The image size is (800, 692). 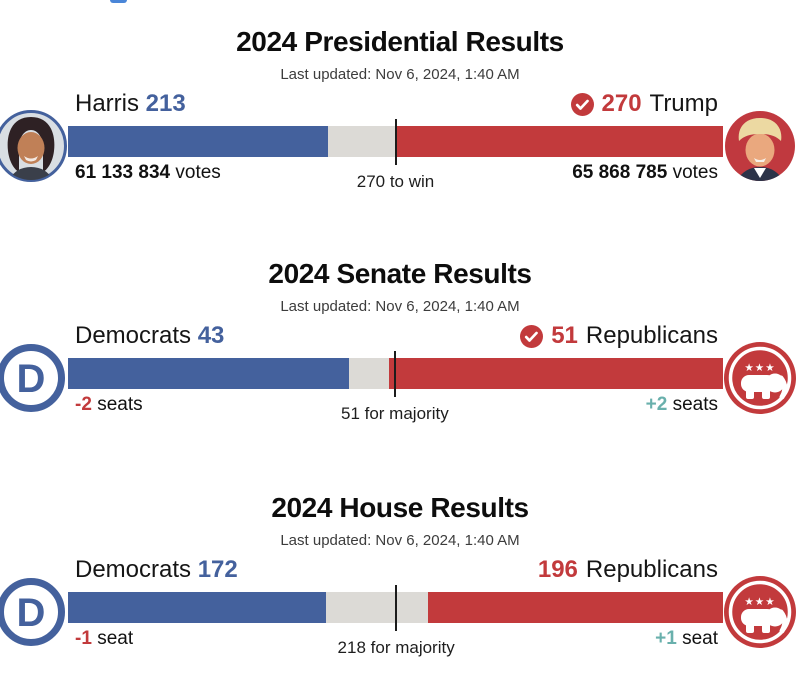 I want to click on last-updated-senate: Last updated: Nov 6, 2024, 1:40 AM, so click(x=400, y=306).